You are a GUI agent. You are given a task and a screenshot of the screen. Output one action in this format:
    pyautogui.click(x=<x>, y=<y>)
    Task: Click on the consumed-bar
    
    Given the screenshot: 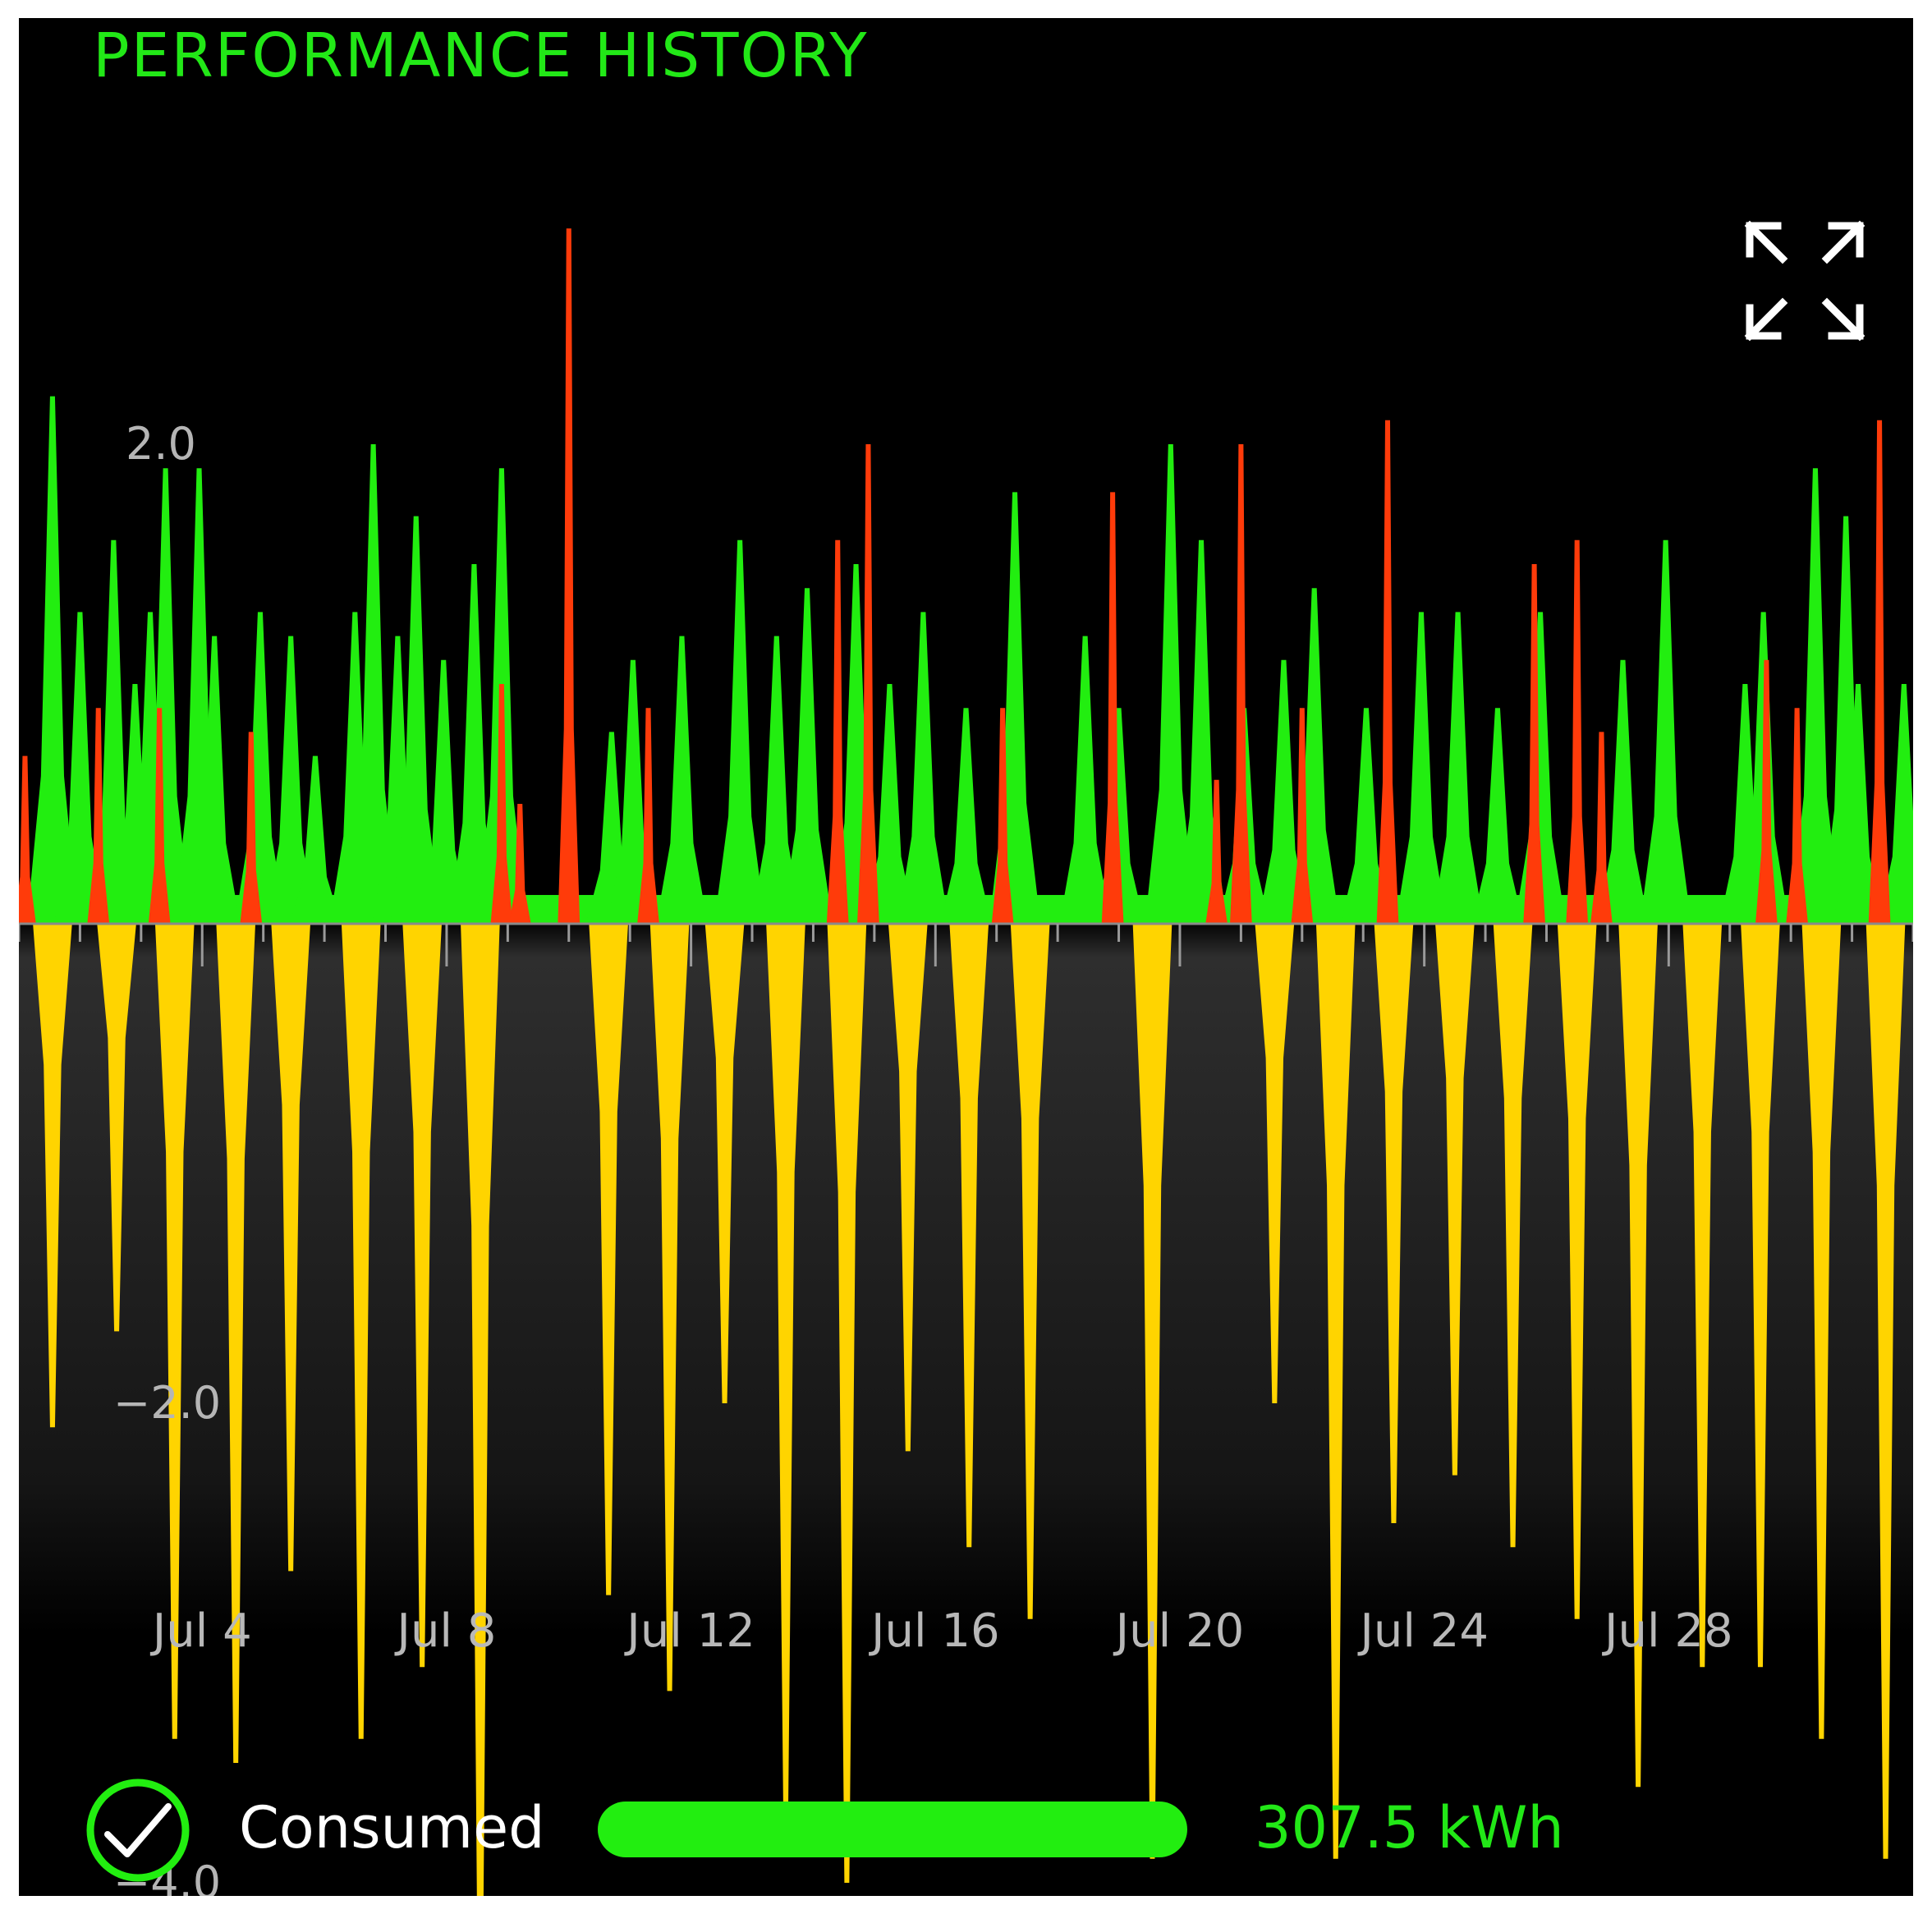 What is the action you would take?
    pyautogui.click(x=892, y=1829)
    